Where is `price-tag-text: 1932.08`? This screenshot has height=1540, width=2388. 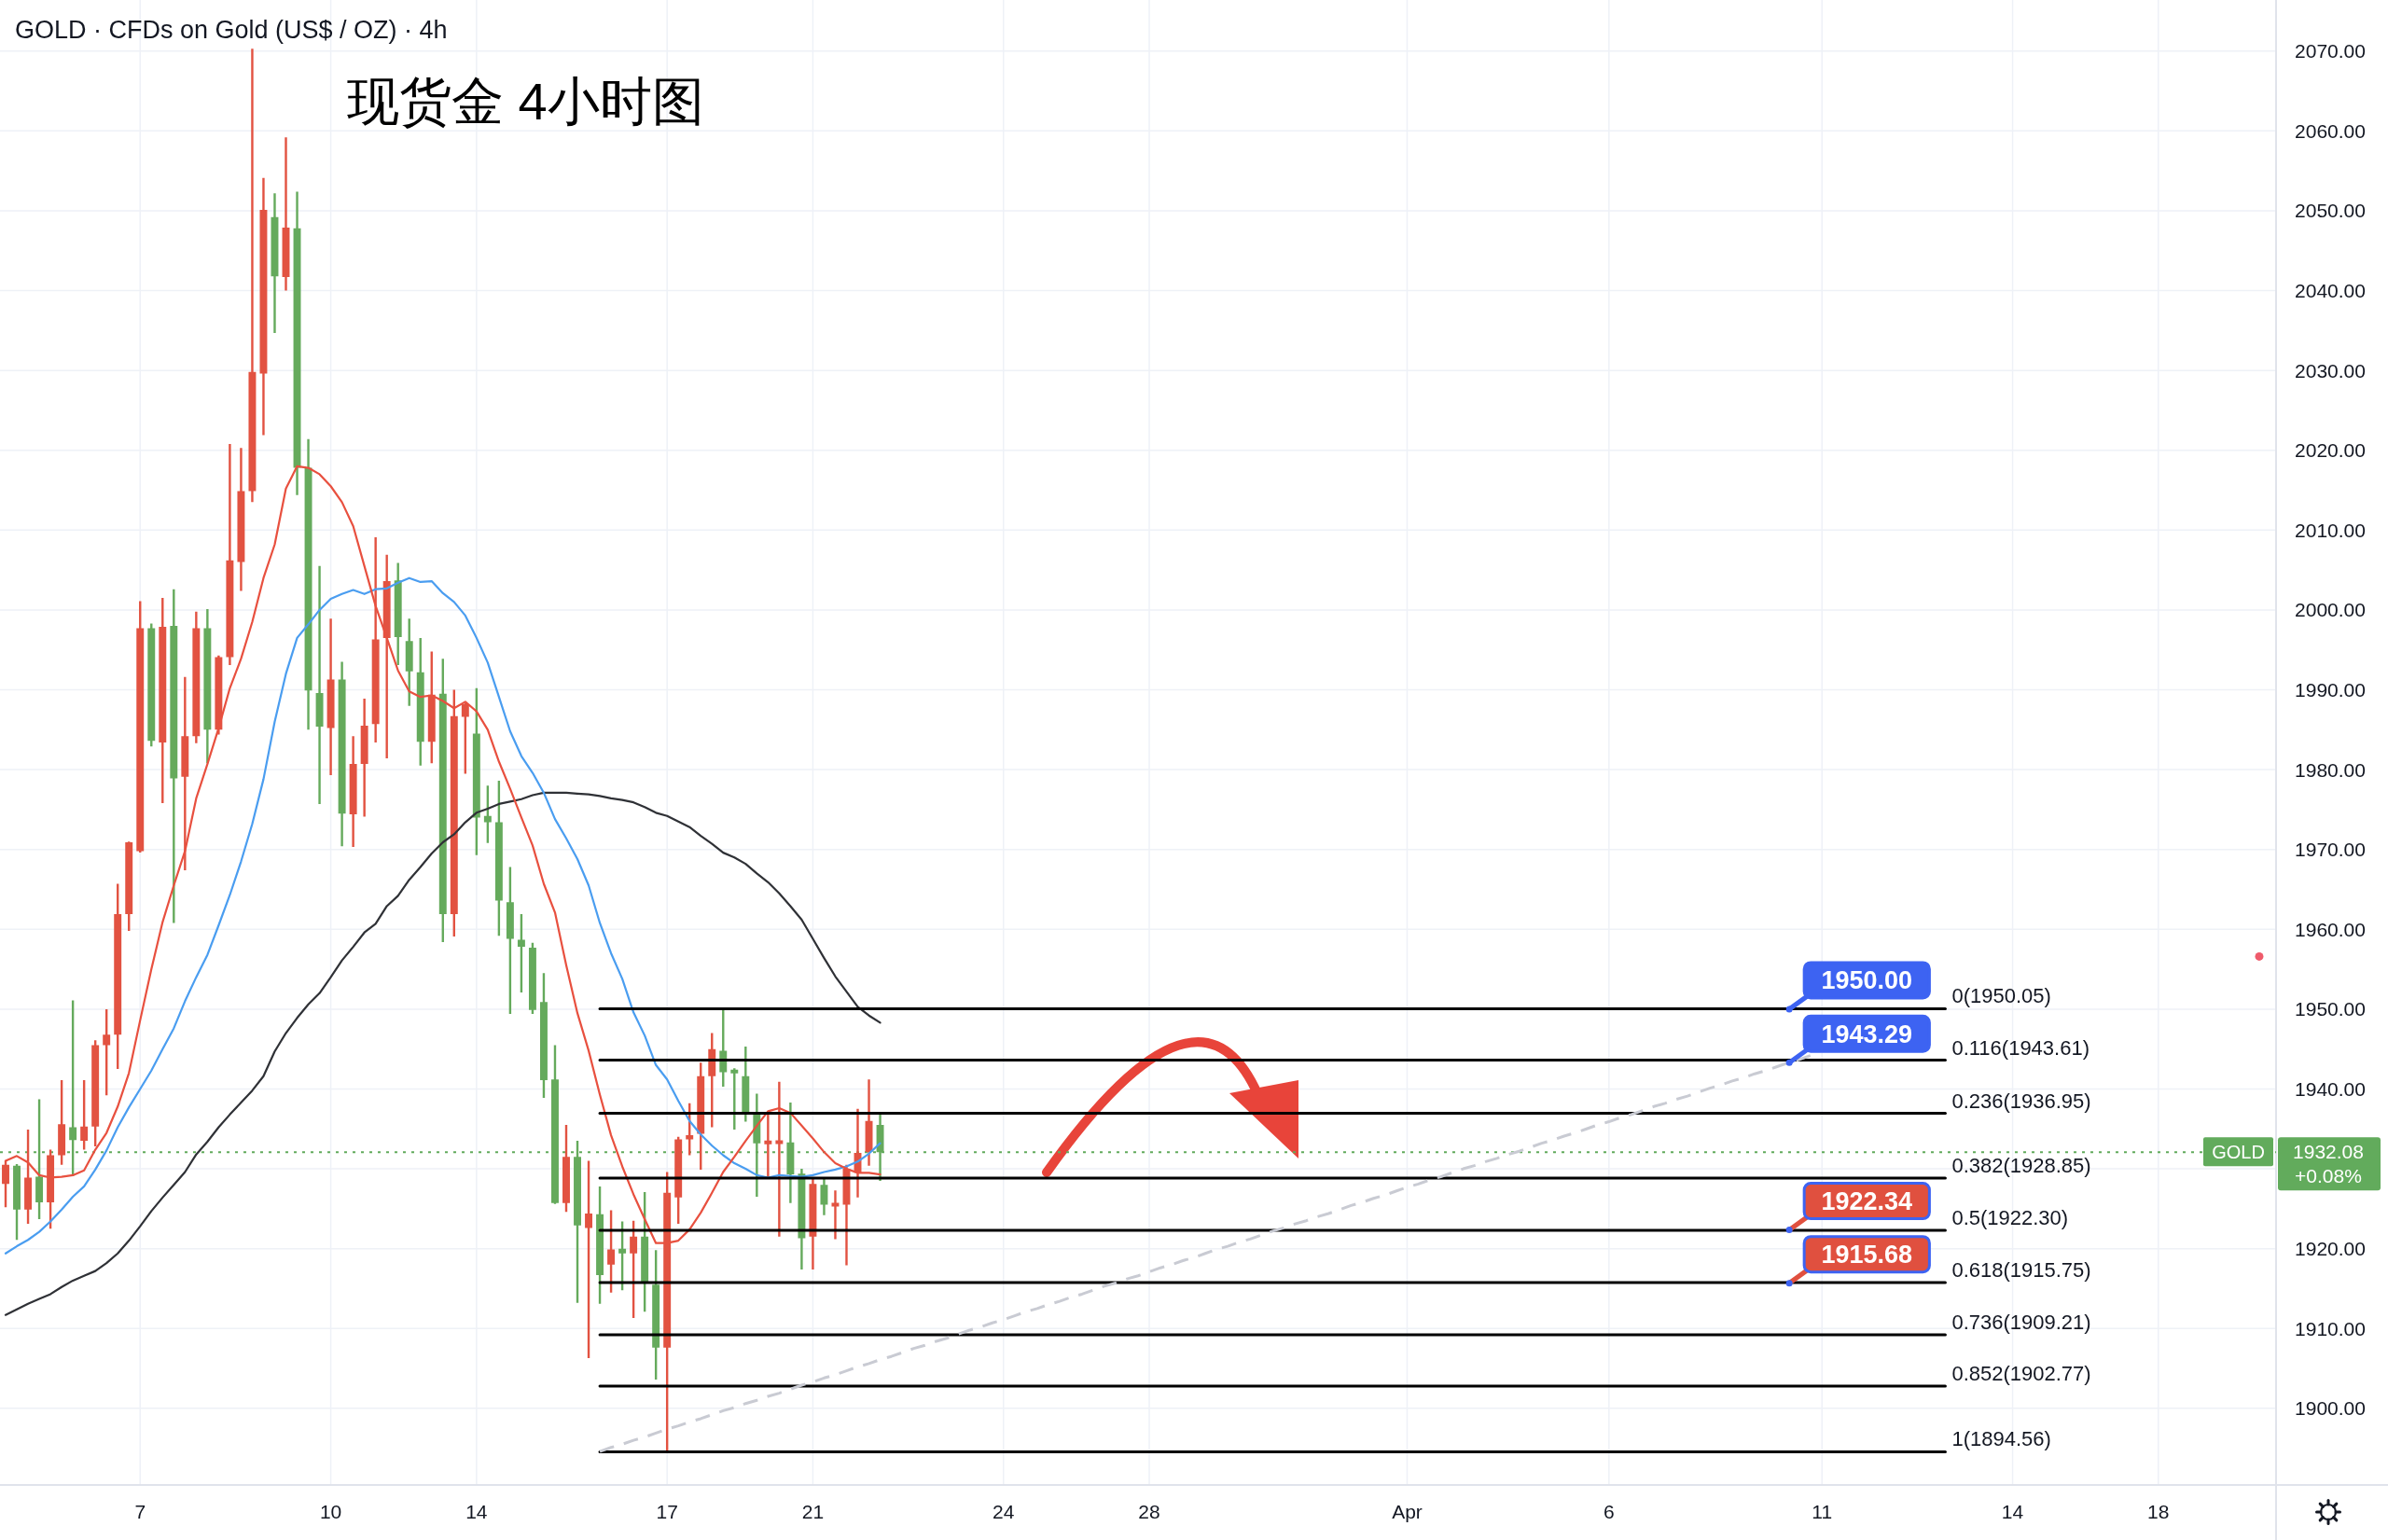
price-tag-text: 1932.08 is located at coordinates (2328, 1152).